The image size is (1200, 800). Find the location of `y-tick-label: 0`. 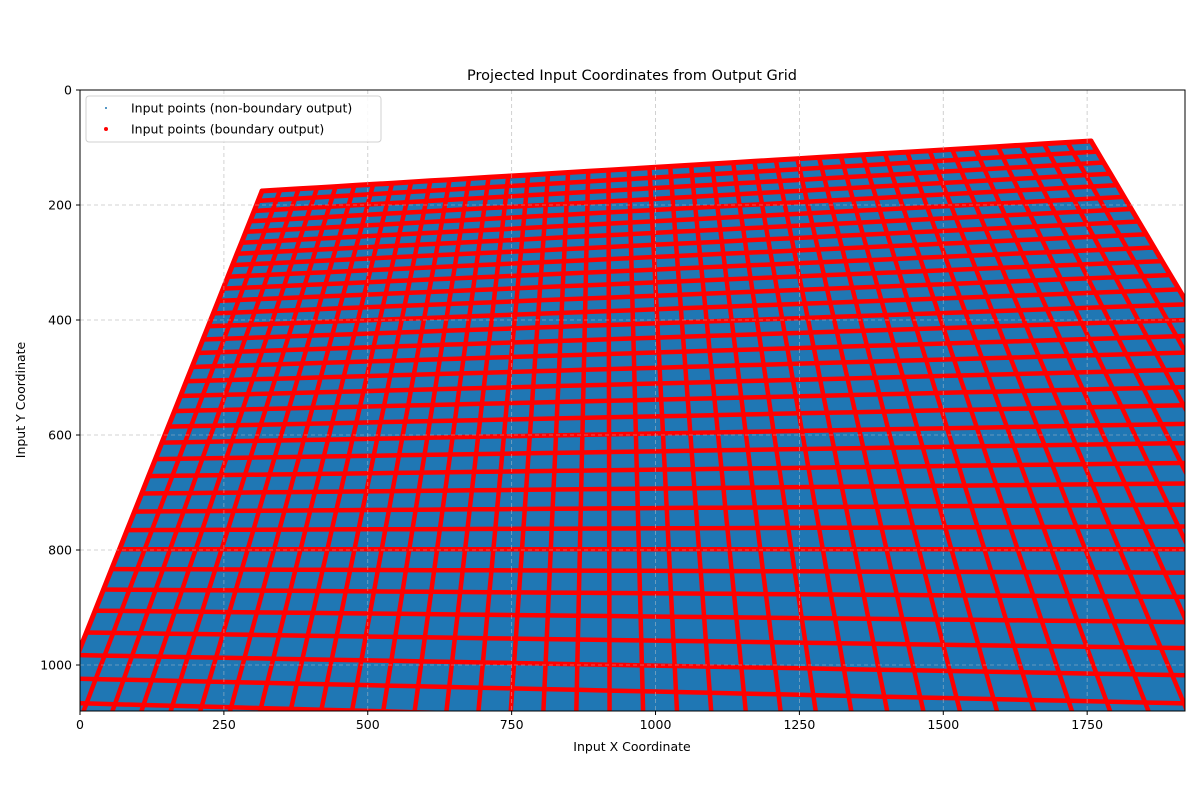

y-tick-label: 0 is located at coordinates (68, 90).